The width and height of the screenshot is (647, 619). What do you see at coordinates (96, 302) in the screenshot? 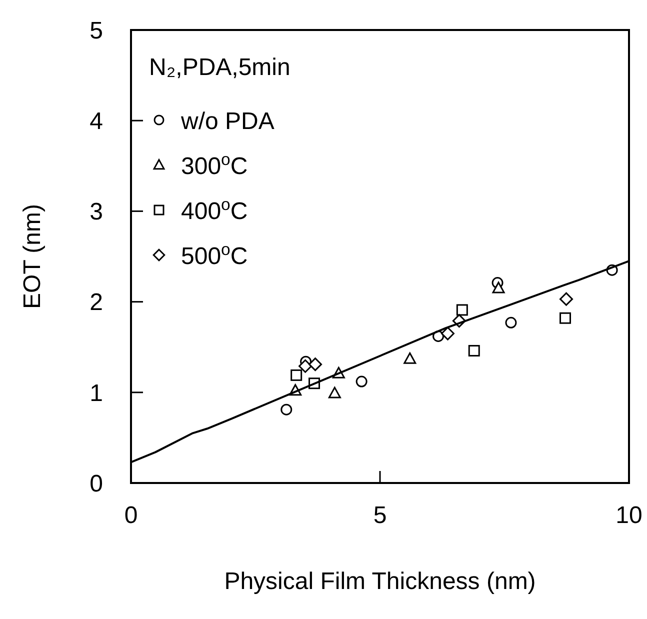
I see `y-tick-label: 2` at bounding box center [96, 302].